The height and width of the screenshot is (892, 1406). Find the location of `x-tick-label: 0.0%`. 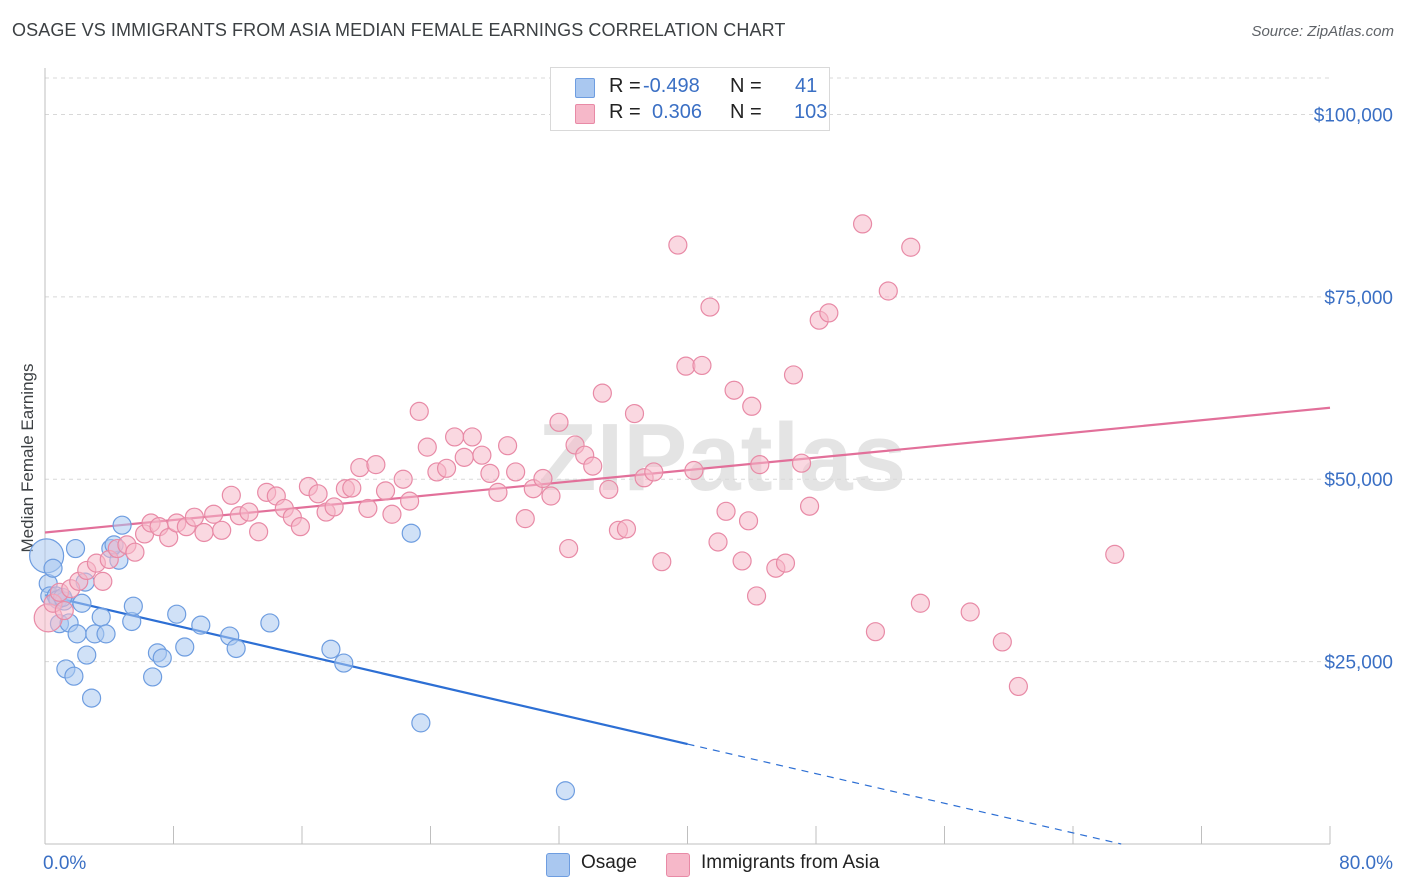

x-tick-label: 0.0% is located at coordinates (64, 863).